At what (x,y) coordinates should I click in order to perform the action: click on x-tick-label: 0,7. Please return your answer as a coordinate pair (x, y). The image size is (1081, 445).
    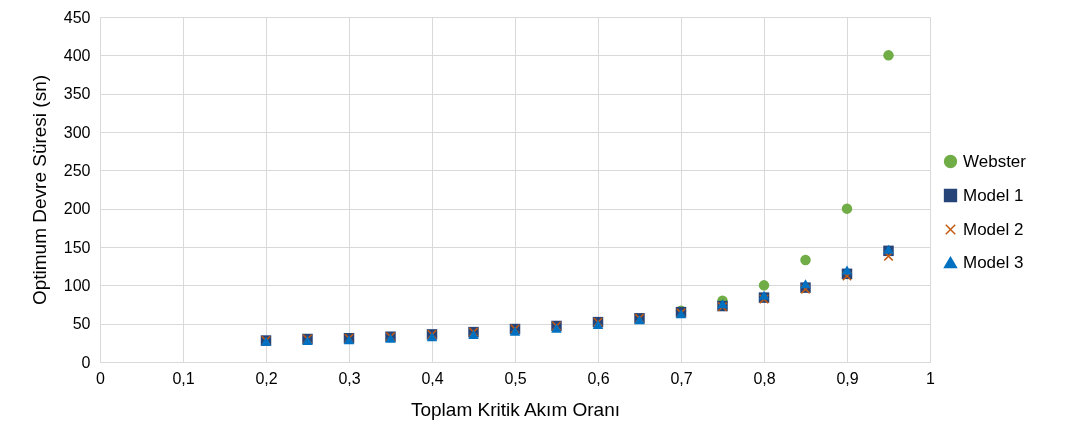
    Looking at the image, I should click on (681, 378).